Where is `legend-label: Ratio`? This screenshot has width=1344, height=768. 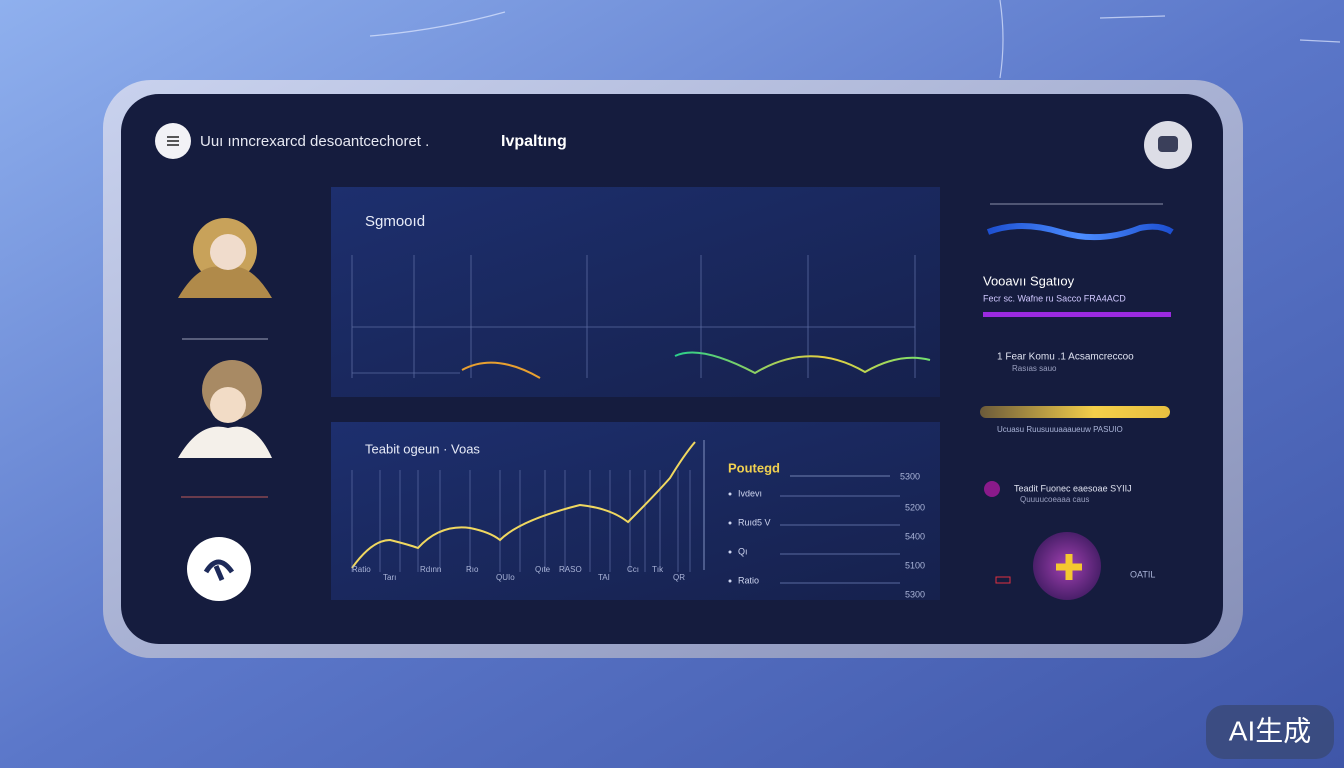 legend-label: Ratio is located at coordinates (748, 580).